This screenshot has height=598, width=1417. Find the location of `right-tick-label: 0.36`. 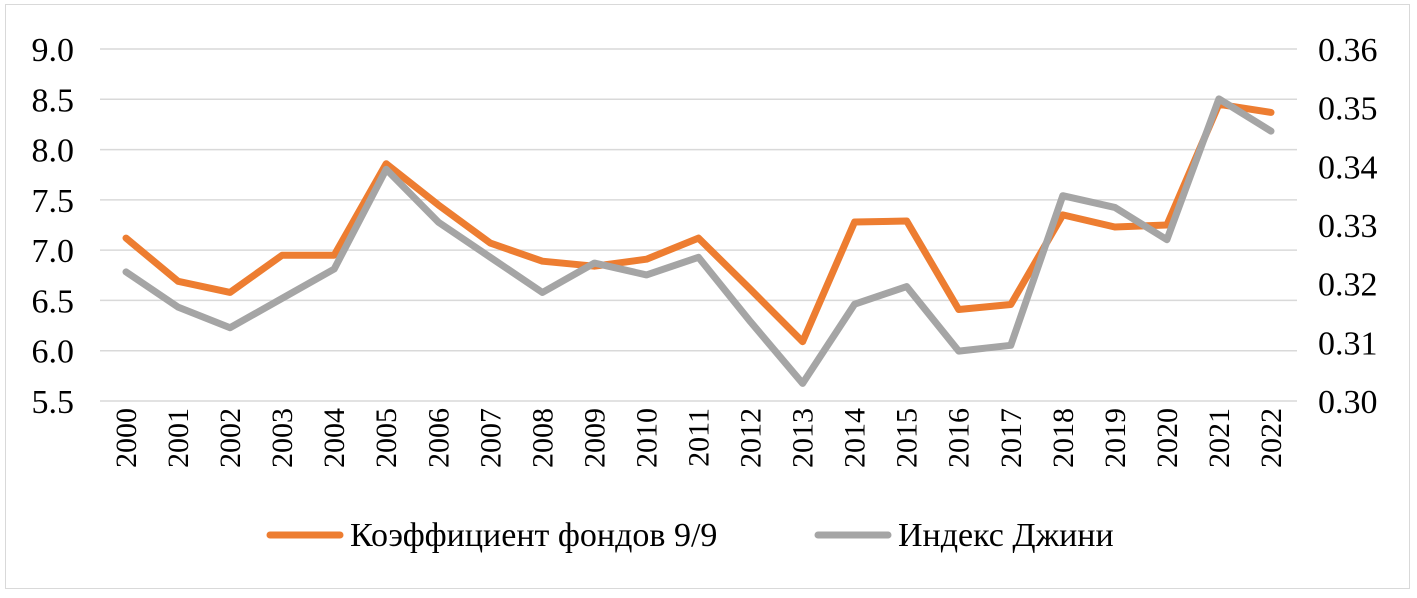

right-tick-label: 0.36 is located at coordinates (1348, 50).